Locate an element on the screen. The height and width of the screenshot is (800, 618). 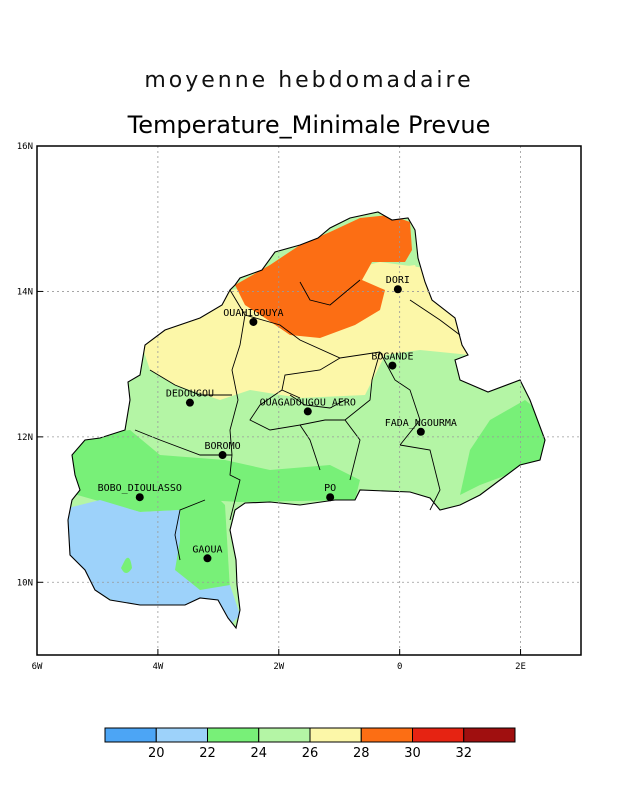
zone-22-southwest is located at coordinates (154, 562).